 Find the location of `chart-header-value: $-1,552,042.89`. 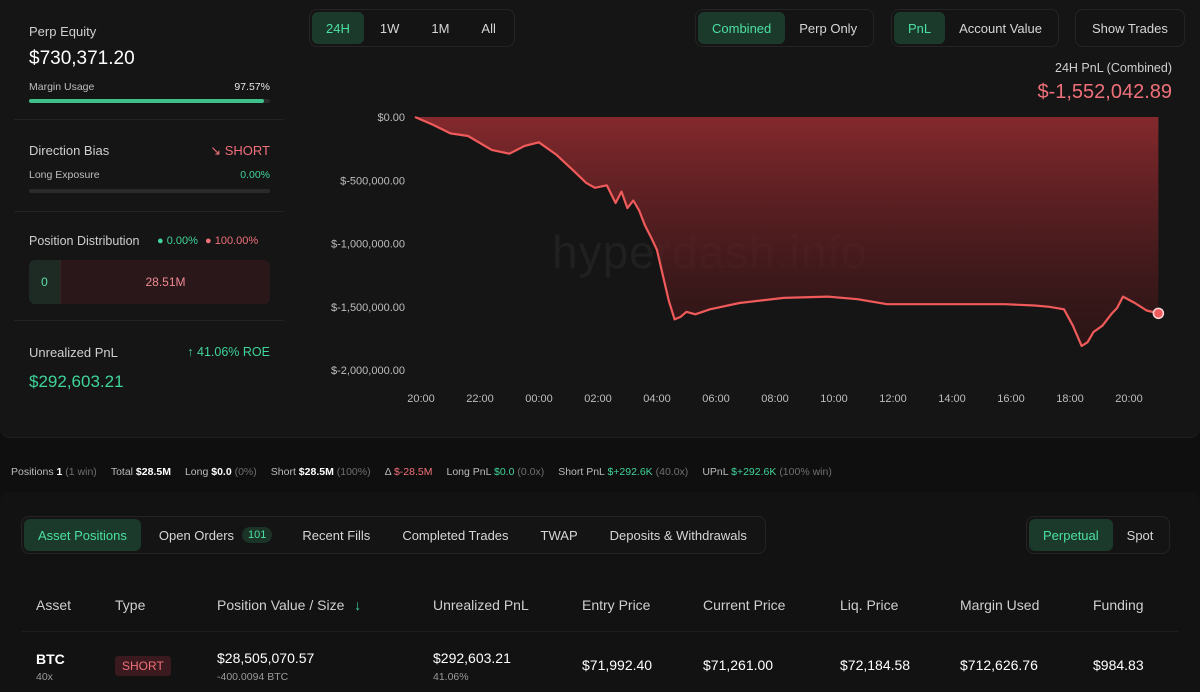

chart-header-value: $-1,552,042.89 is located at coordinates (1104, 92).